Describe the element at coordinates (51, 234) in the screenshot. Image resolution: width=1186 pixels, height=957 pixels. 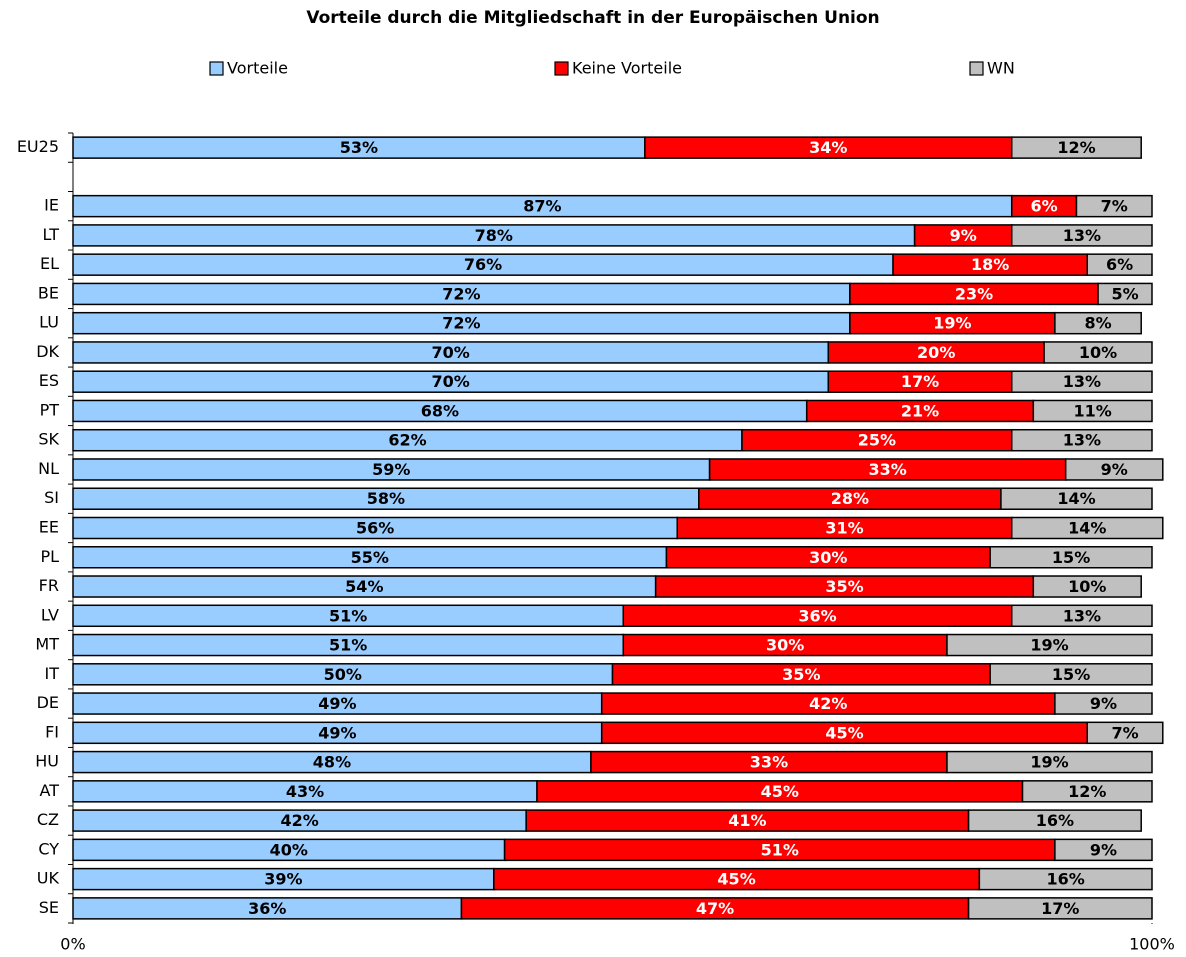
I see `y-tick-label: LT` at that location.